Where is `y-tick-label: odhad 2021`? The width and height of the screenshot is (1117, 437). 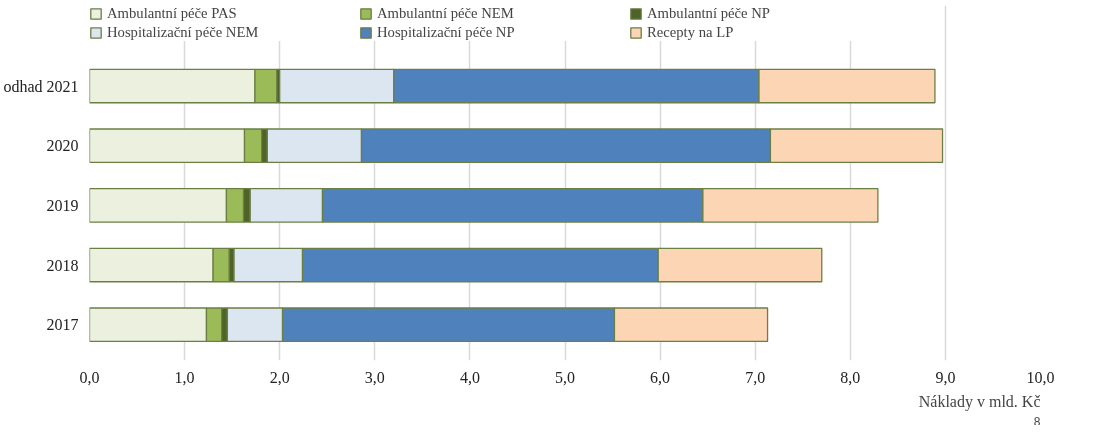
y-tick-label: odhad 2021 is located at coordinates (41, 86).